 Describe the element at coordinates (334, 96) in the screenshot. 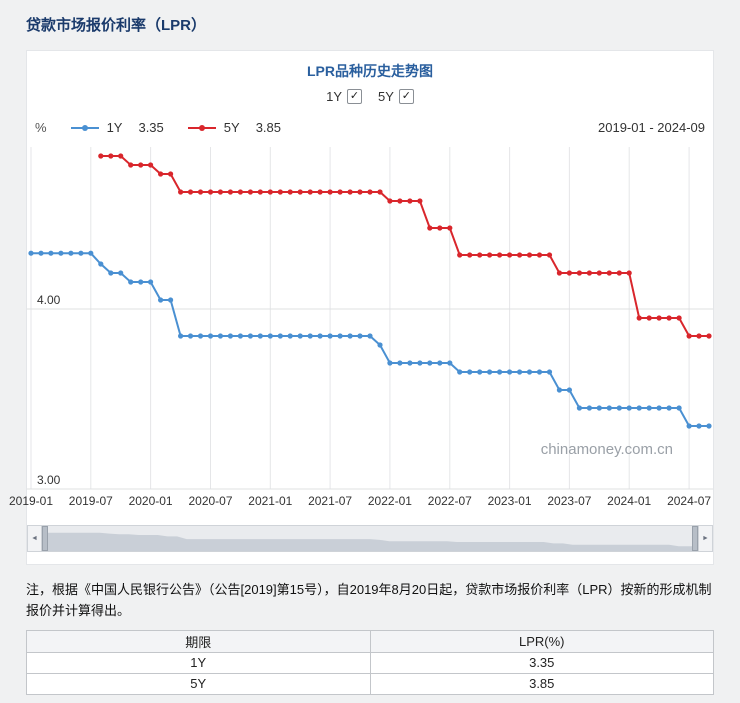

I see `toggle-1y-label: 1Y` at that location.